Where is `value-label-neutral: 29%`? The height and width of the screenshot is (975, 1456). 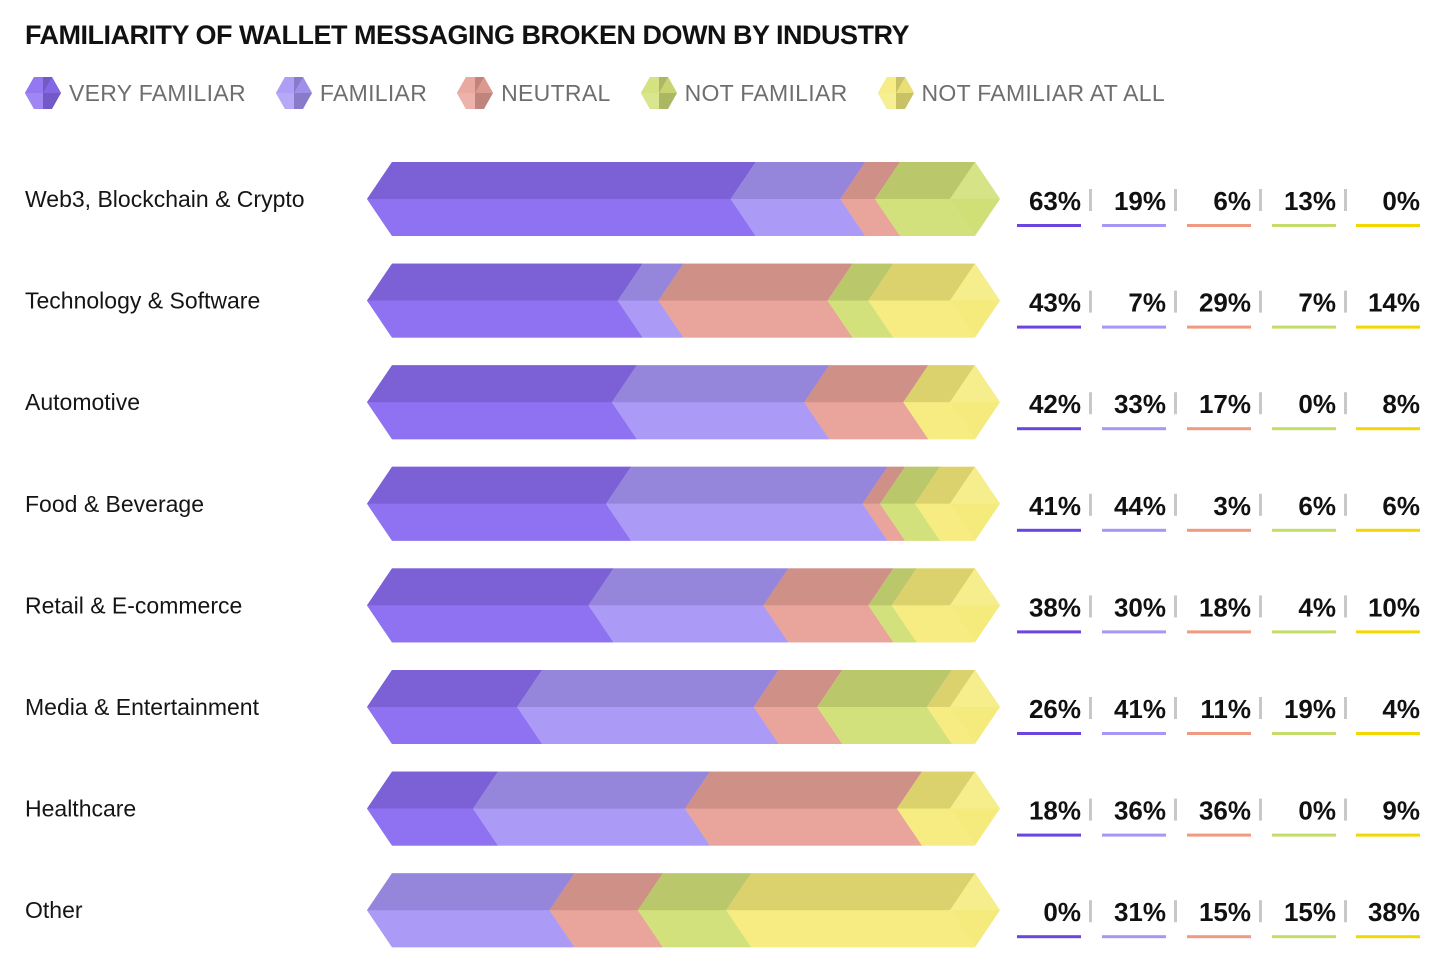
value-label-neutral: 29% is located at coordinates (1225, 303).